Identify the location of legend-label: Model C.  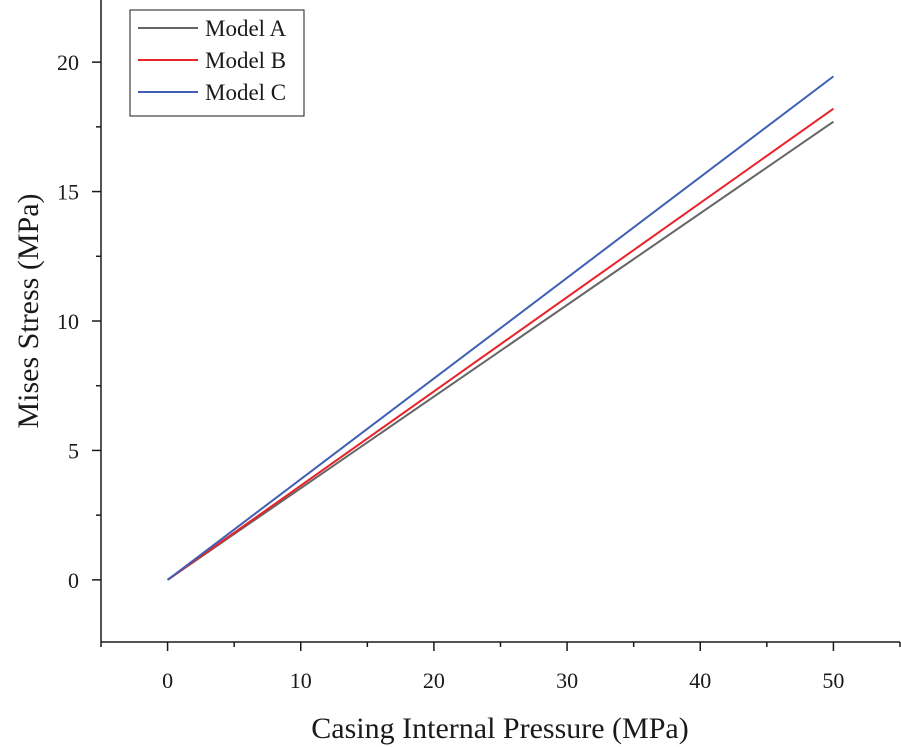
(245, 92).